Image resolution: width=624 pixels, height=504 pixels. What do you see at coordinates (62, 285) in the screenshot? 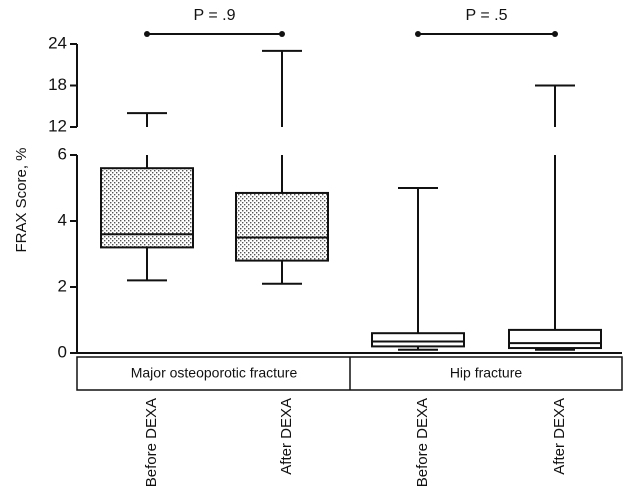
I see `y-tick-label: 2` at bounding box center [62, 285].